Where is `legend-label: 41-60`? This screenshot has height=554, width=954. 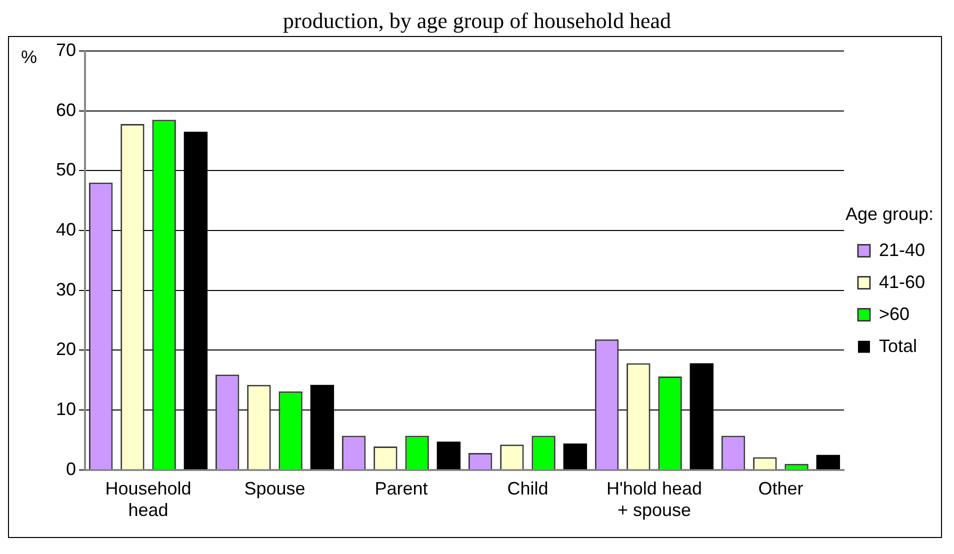
legend-label: 41-60 is located at coordinates (902, 282).